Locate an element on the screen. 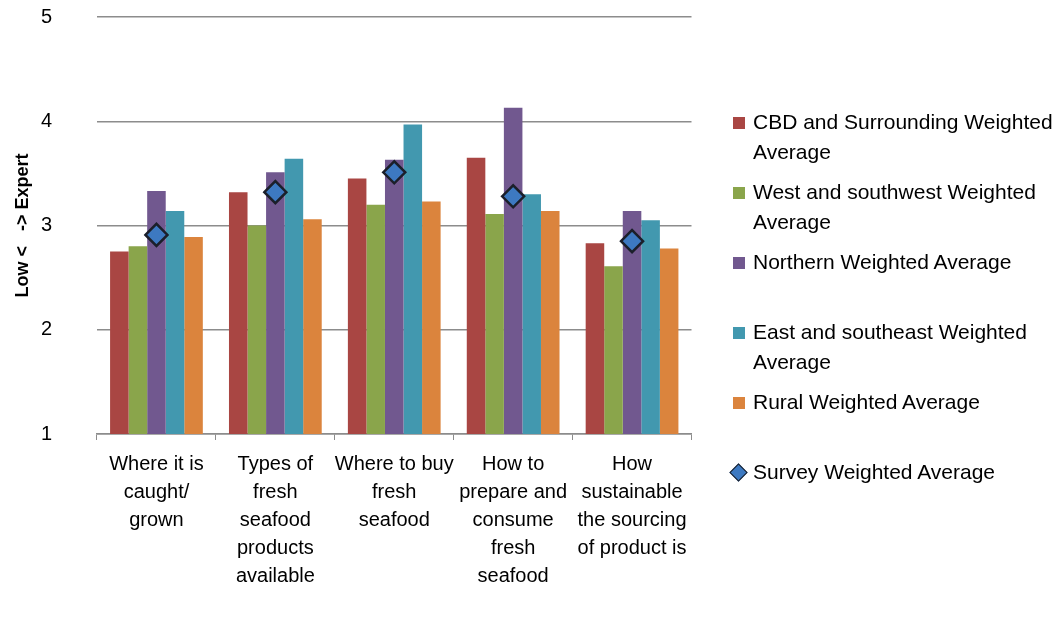 This screenshot has width=1062, height=617. legend-label: CBD and Surrounding Weighted Average is located at coordinates (903, 137).